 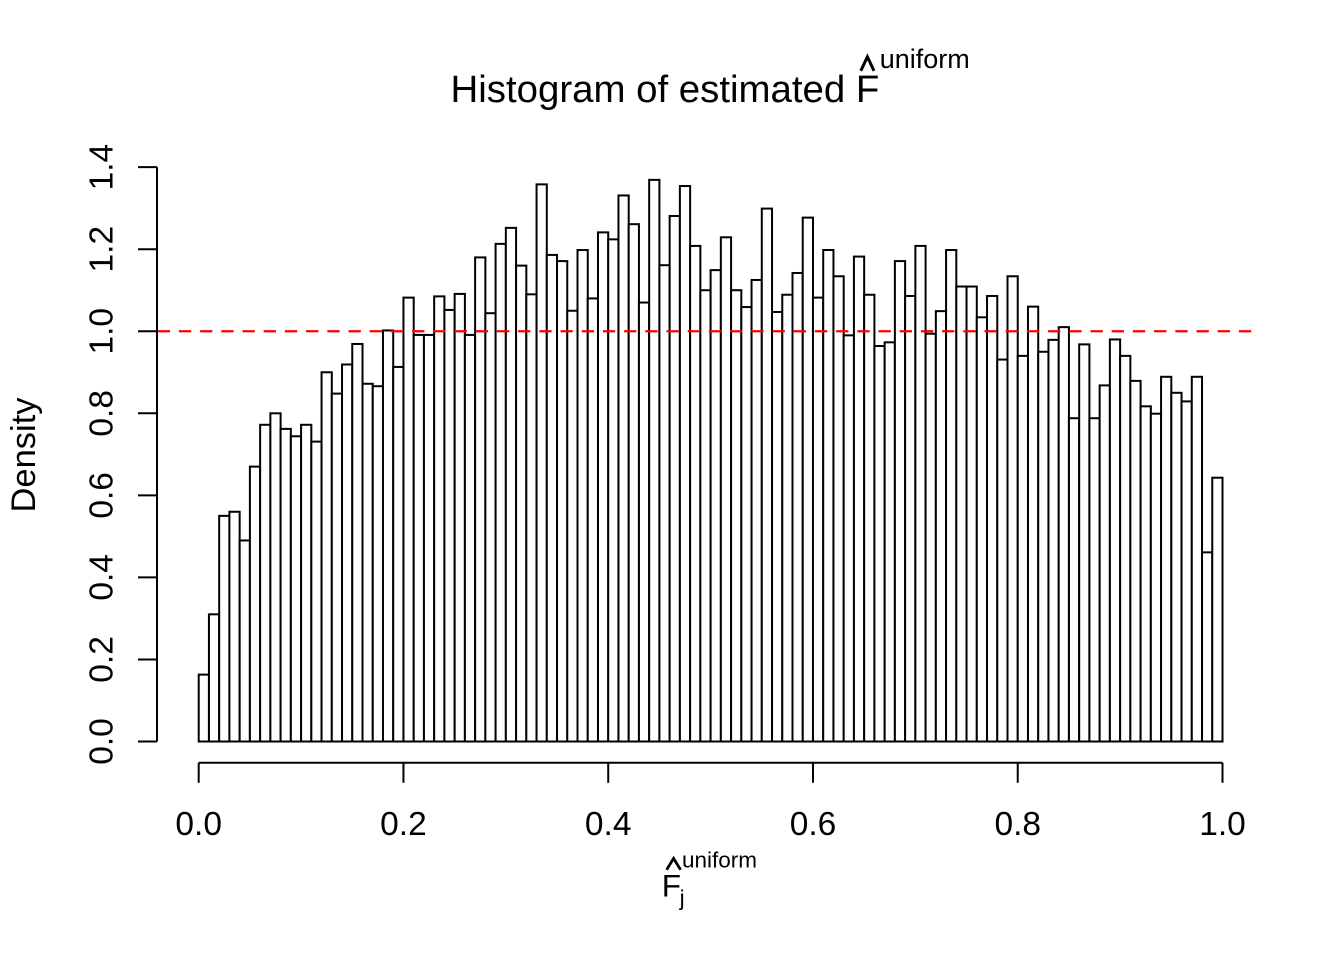 What do you see at coordinates (24, 455) in the screenshot?
I see `svg-text: Density` at bounding box center [24, 455].